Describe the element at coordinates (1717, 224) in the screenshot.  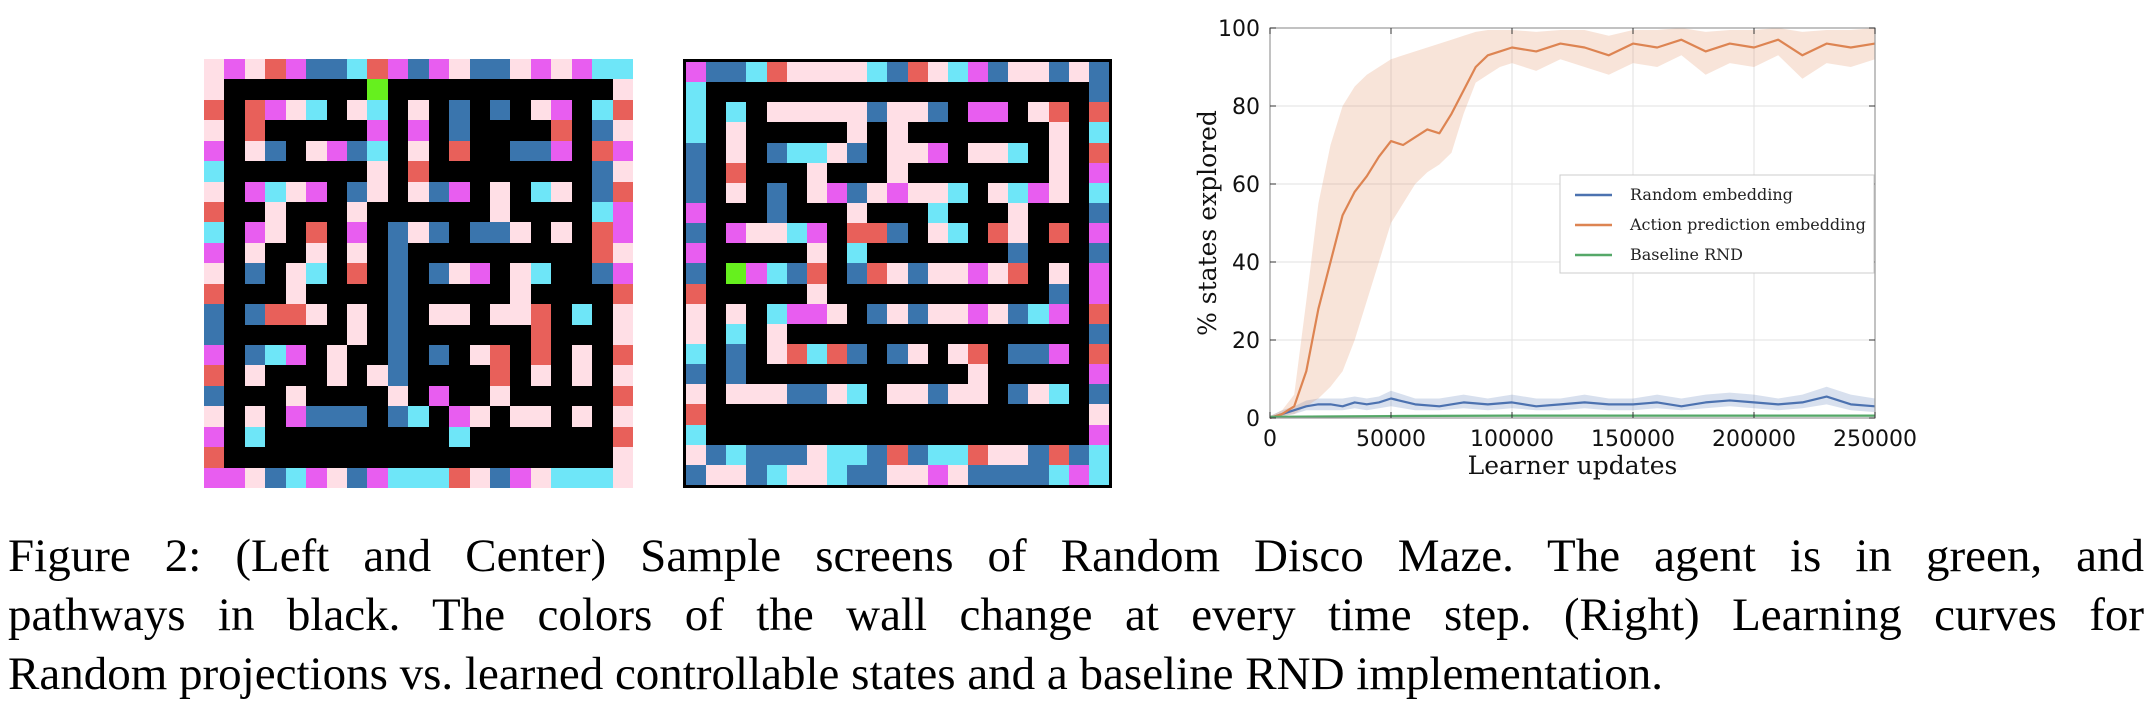
I see `legend-box` at that location.